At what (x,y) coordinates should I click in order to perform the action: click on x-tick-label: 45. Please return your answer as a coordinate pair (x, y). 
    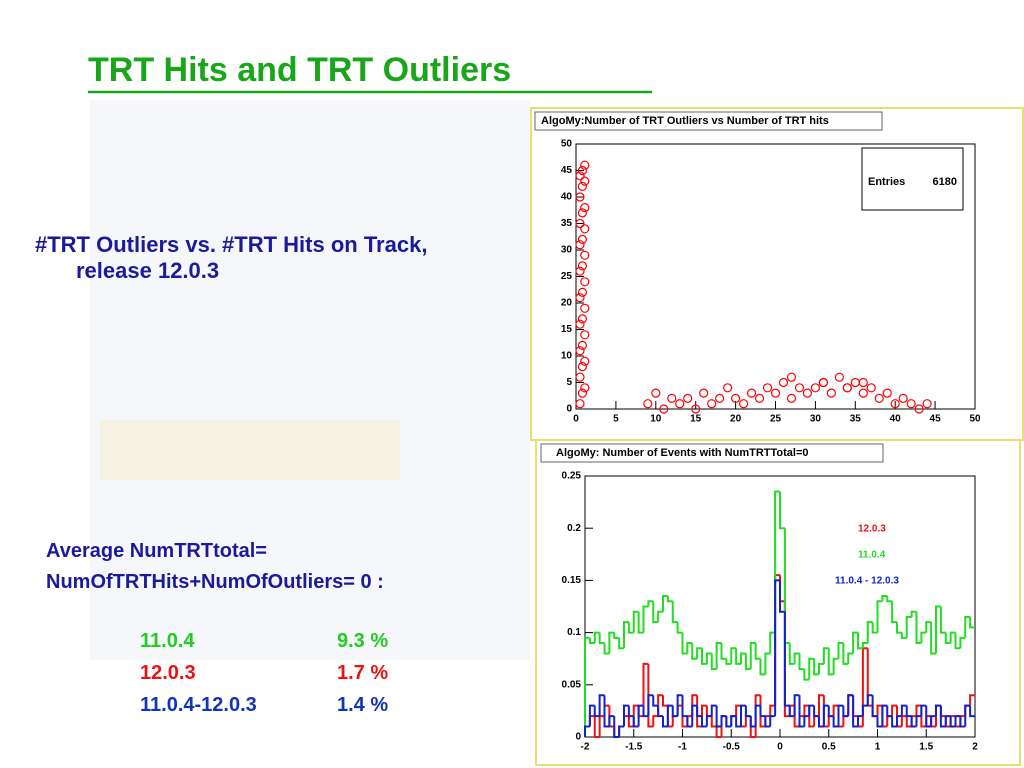
    Looking at the image, I should click on (936, 419).